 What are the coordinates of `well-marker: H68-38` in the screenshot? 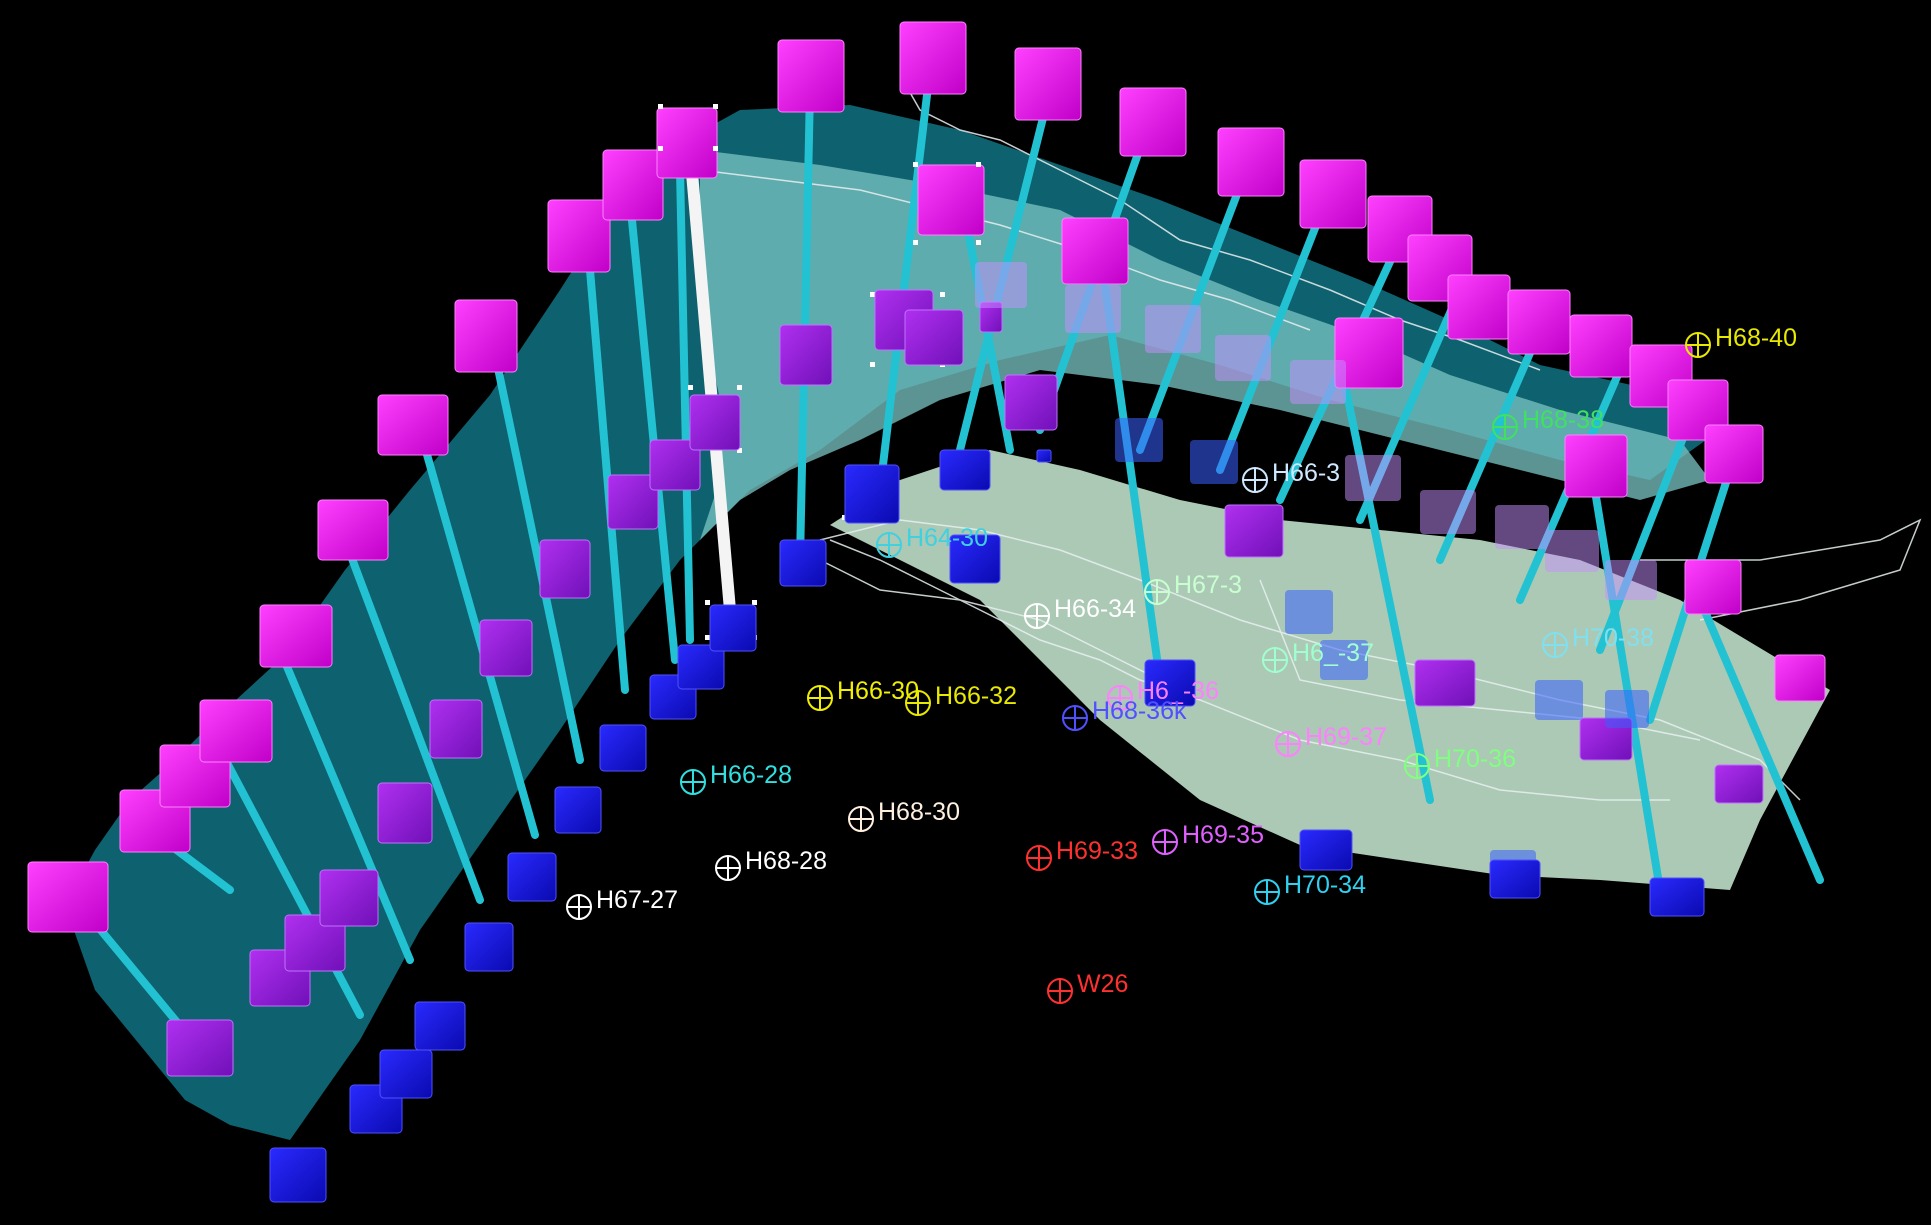 It's located at (1548, 423).